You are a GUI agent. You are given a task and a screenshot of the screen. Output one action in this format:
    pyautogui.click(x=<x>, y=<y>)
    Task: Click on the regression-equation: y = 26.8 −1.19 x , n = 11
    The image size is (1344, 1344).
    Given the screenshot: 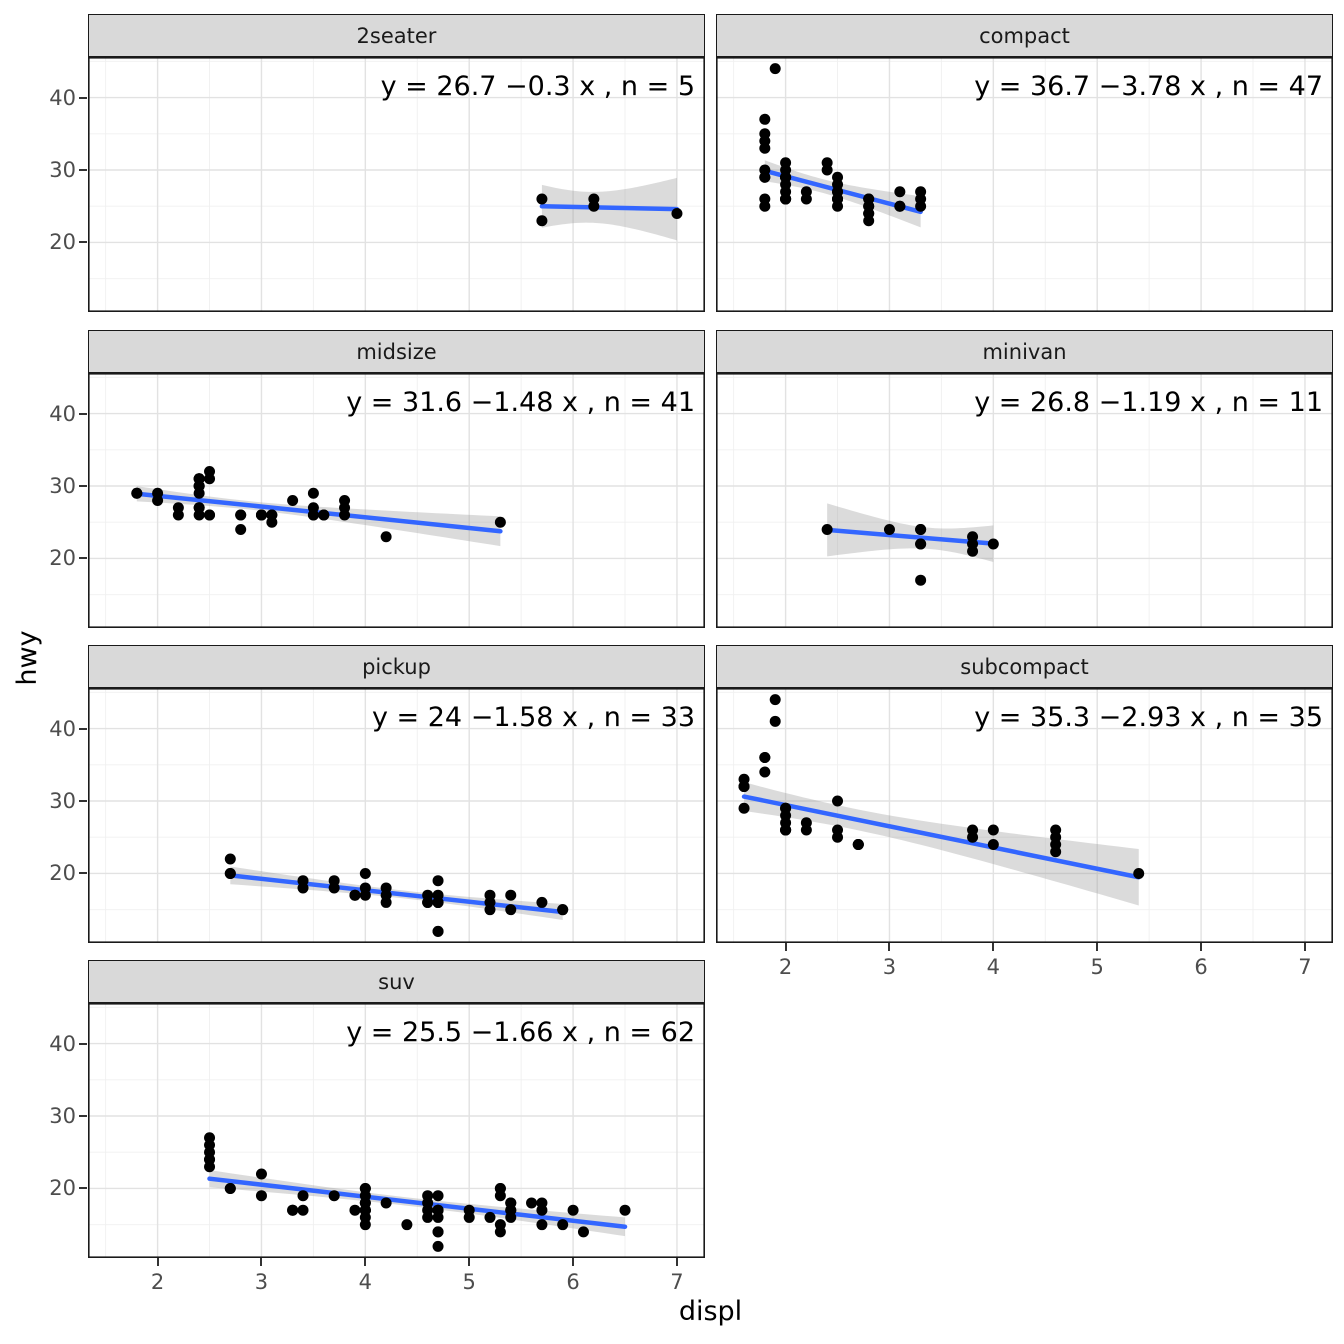 What is the action you would take?
    pyautogui.click(x=1148, y=402)
    